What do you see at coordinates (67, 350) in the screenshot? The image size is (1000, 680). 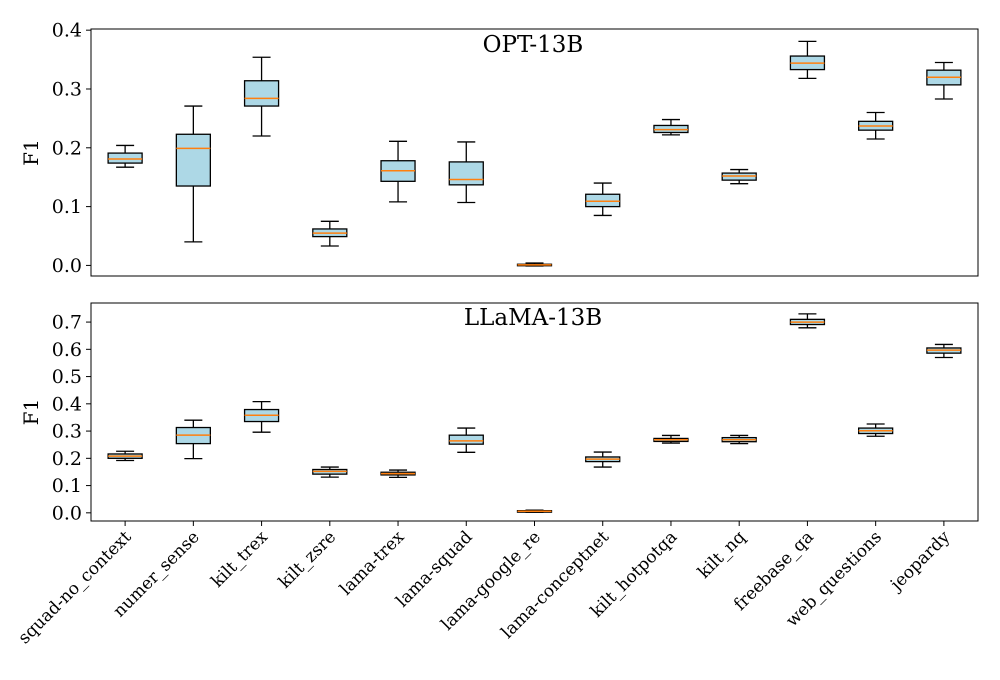 I see `y-tick-label: 0.6` at bounding box center [67, 350].